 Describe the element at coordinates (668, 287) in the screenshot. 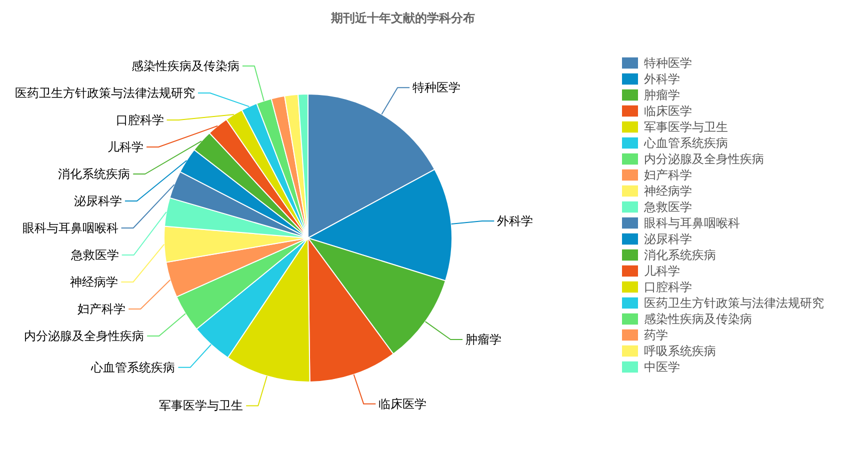

I see `legend-label: 口腔科学` at that location.